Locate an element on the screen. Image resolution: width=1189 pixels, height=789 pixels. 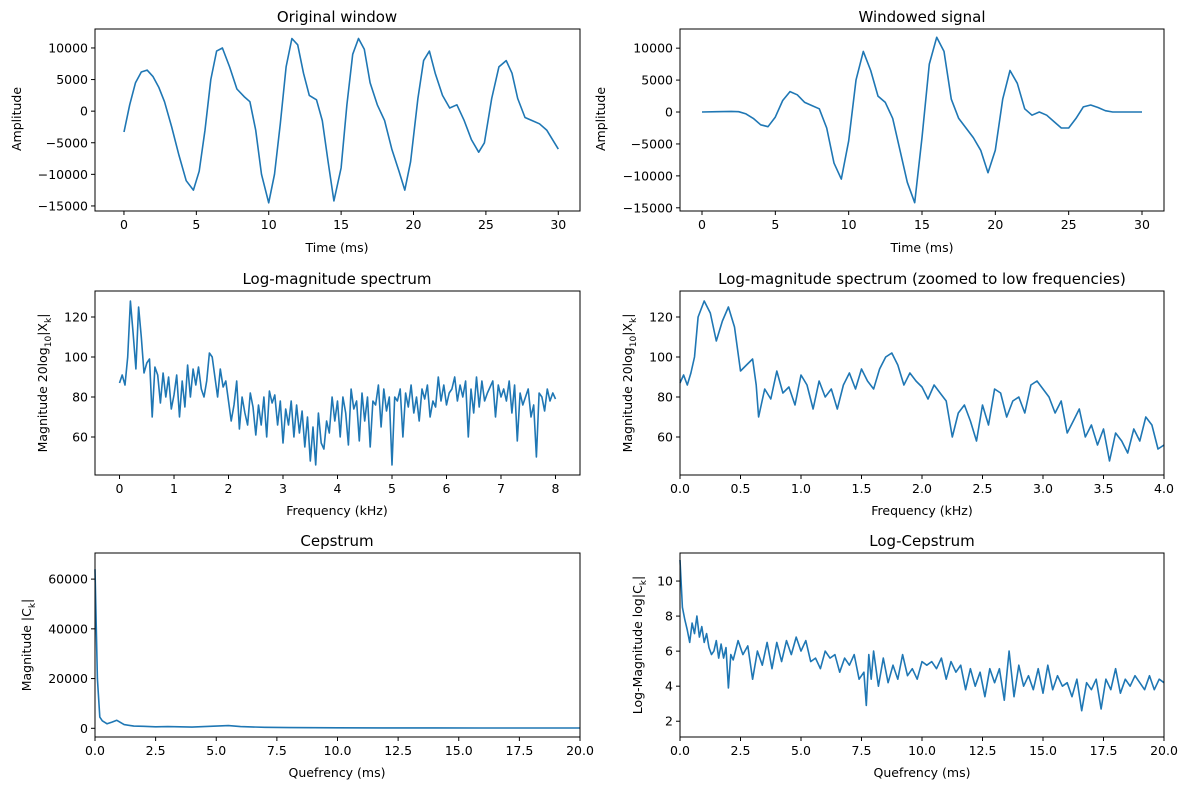
y-tick-label: 10 is located at coordinates (665, 581).